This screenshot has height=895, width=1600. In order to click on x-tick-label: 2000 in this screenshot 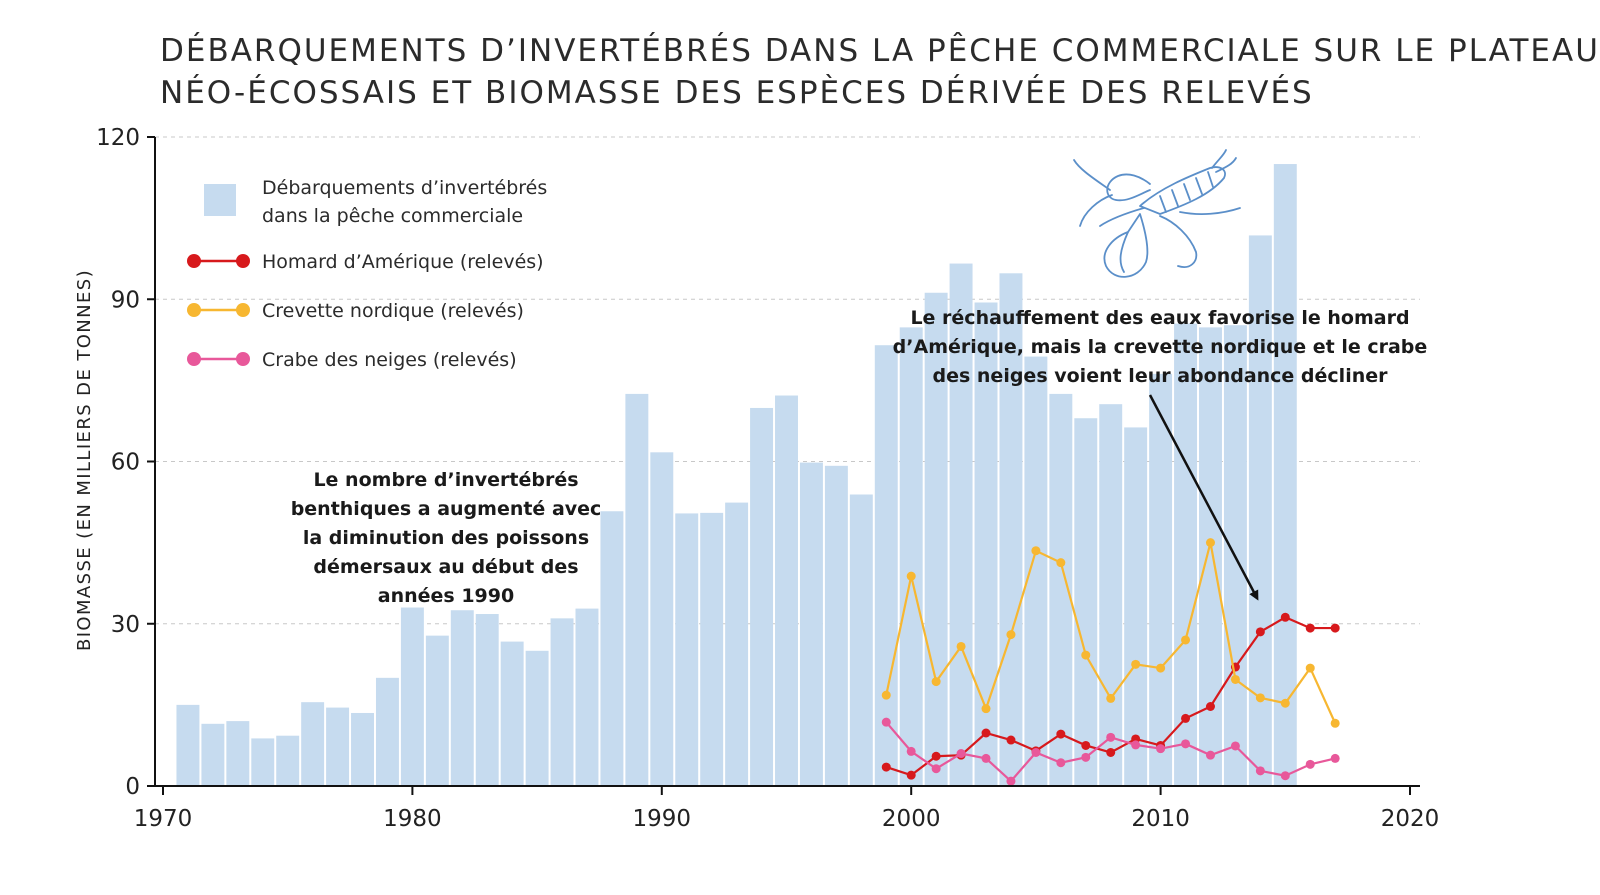, I will do `click(911, 819)`.